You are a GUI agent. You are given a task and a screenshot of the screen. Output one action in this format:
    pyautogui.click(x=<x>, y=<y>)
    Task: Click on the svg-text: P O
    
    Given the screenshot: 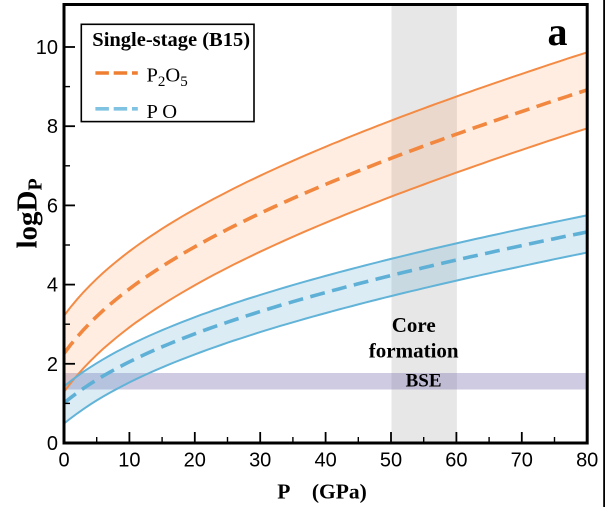 What is the action you would take?
    pyautogui.click(x=162, y=112)
    